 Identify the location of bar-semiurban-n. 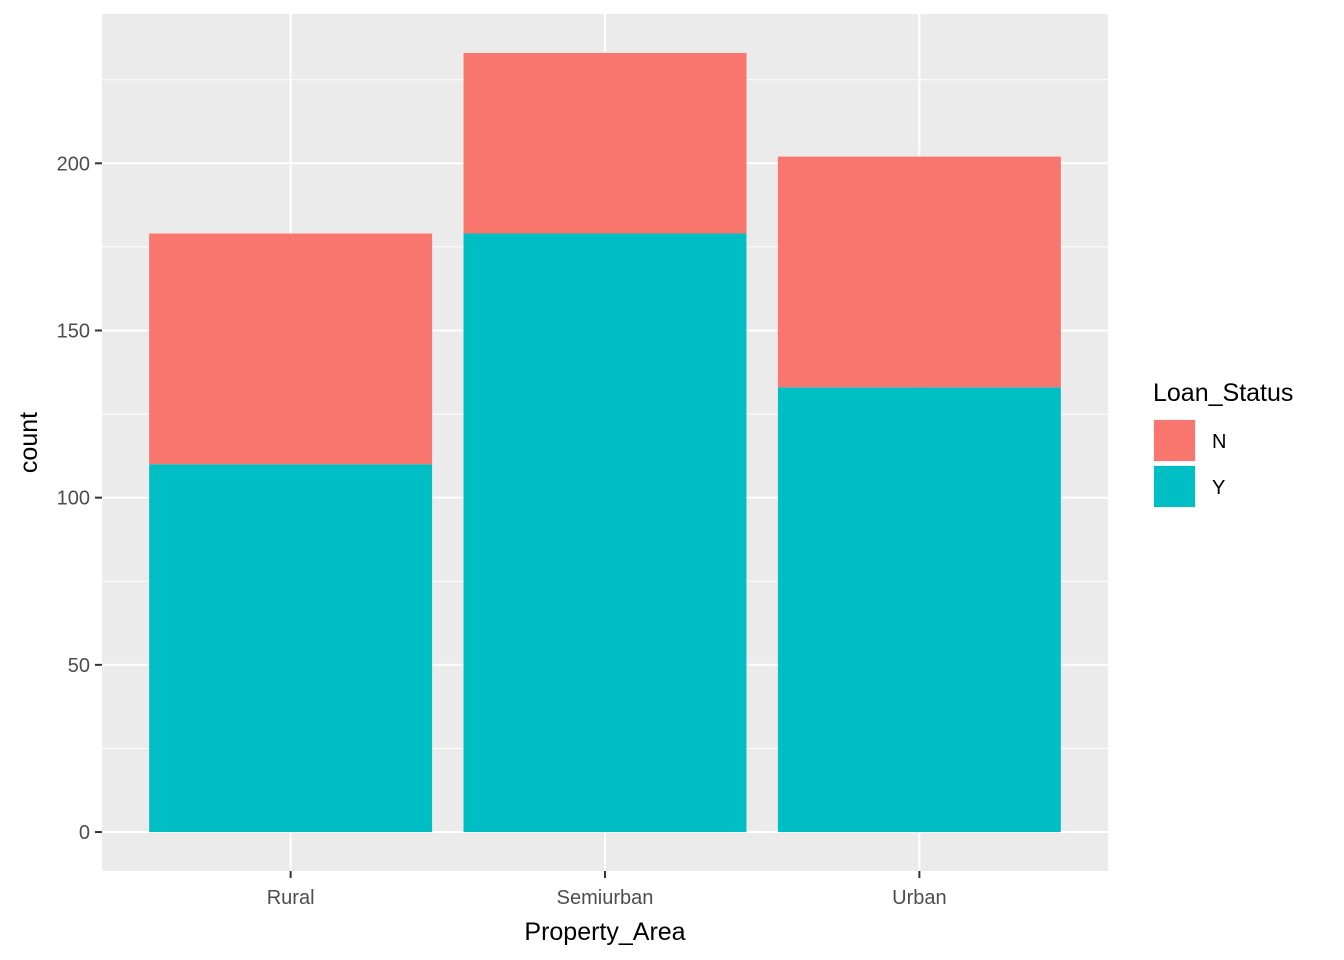
(605, 143).